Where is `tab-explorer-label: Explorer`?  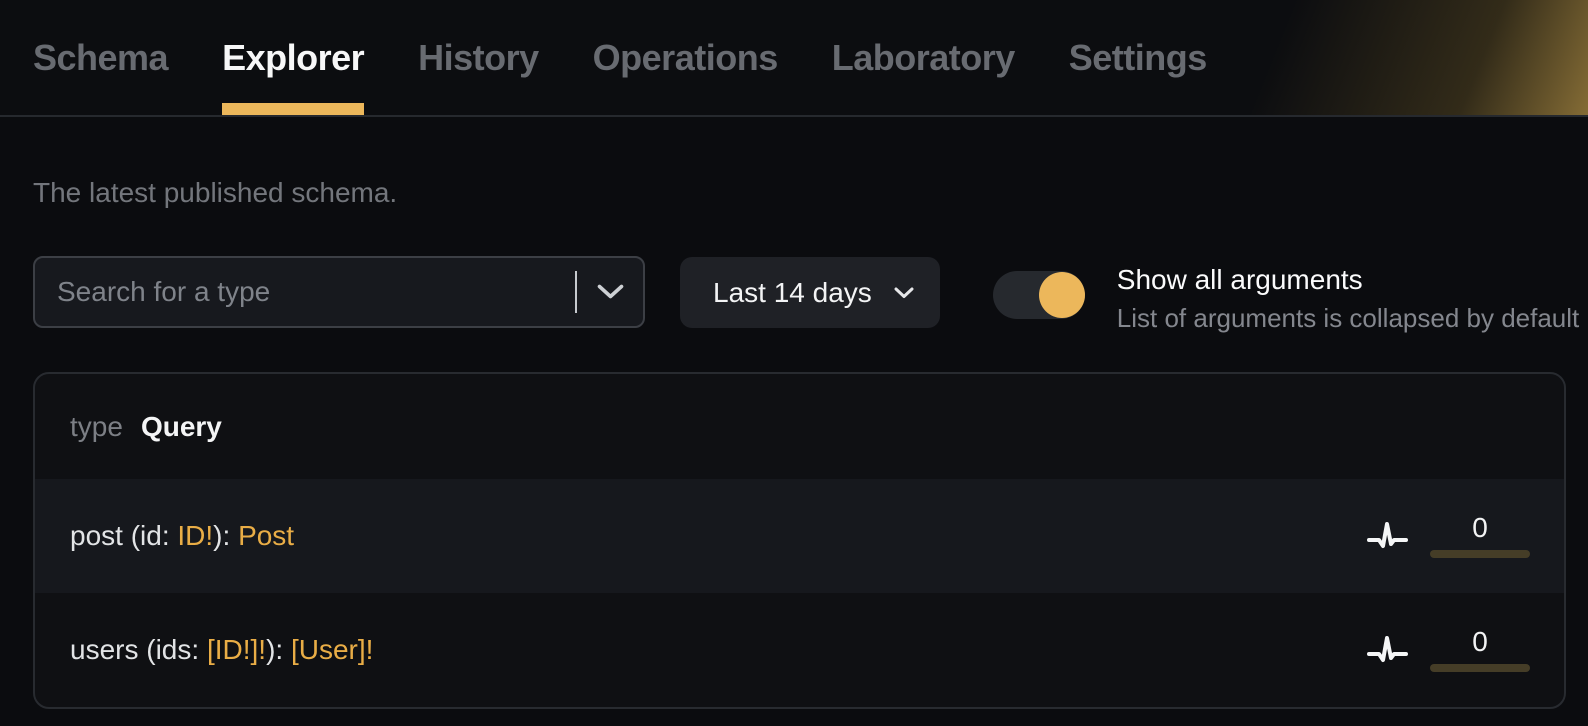
tab-explorer-label: Explorer is located at coordinates (293, 57).